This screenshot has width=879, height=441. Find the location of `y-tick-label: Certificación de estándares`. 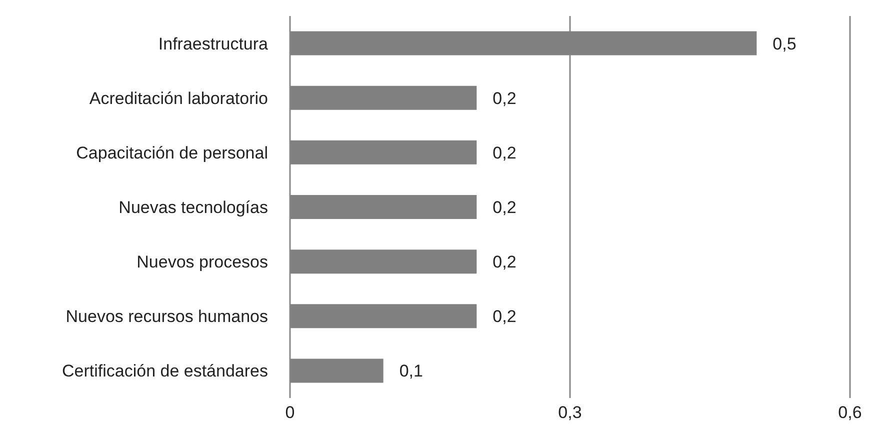

y-tick-label: Certificación de estándares is located at coordinates (165, 371).